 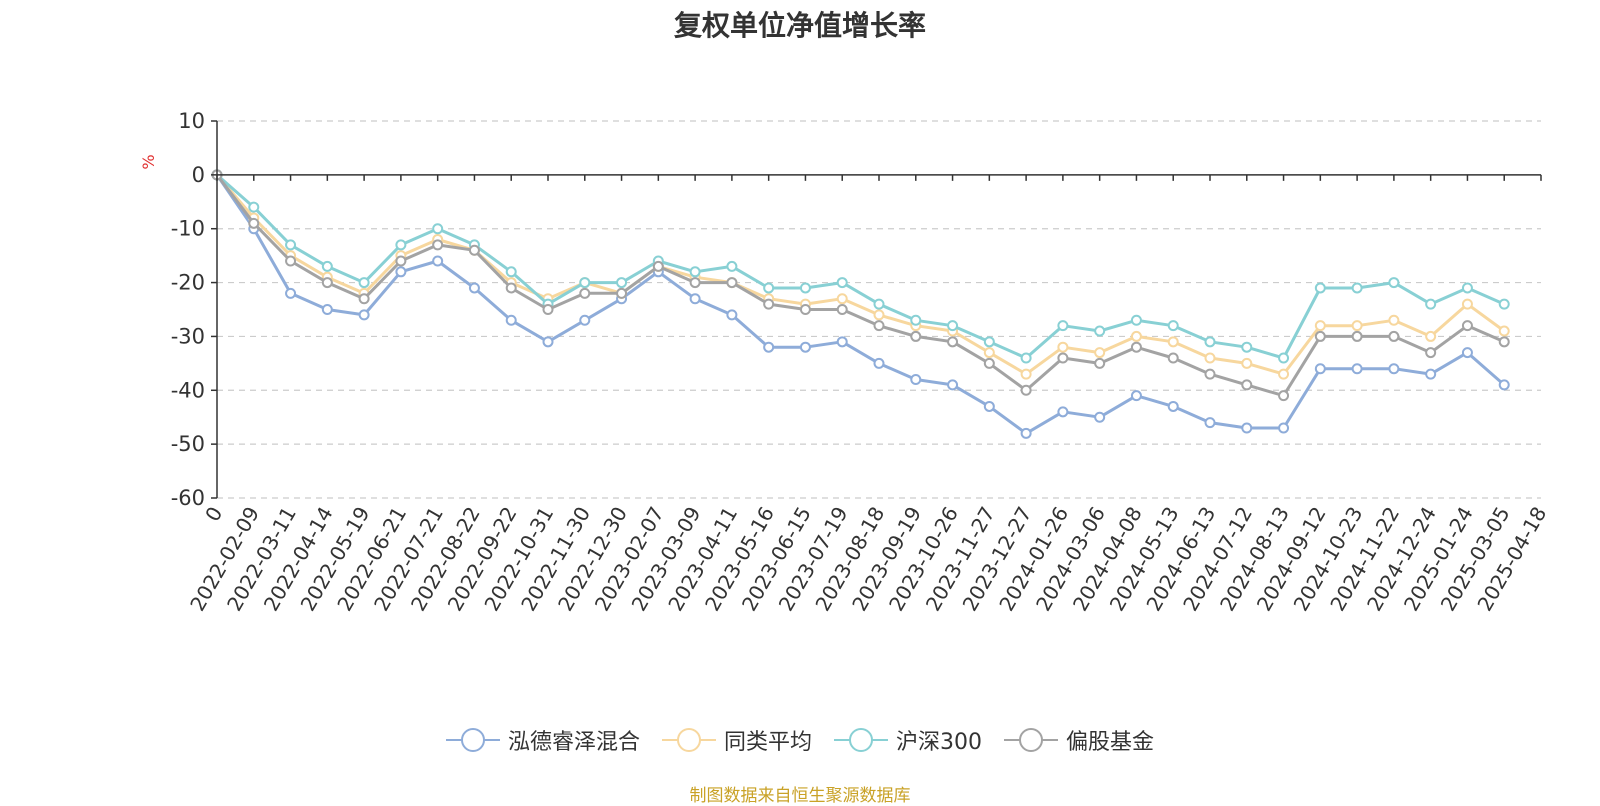 I want to click on legend-label-2: 沪深300, so click(x=939, y=742).